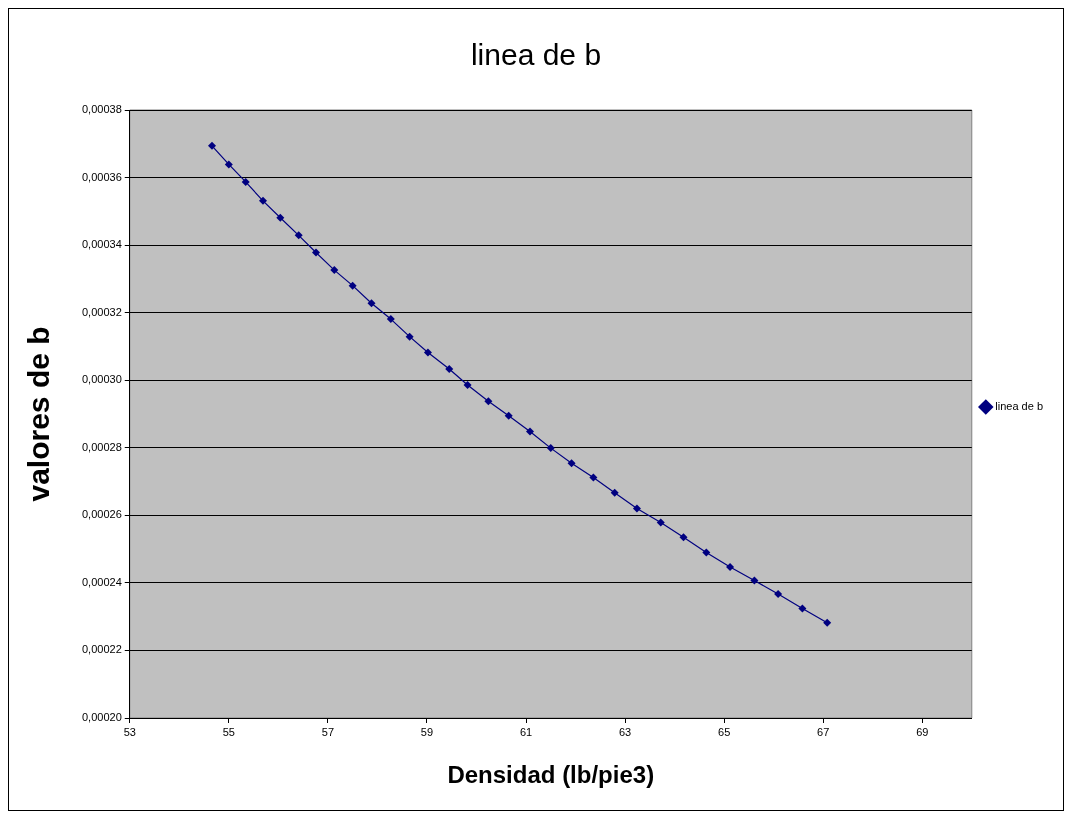 The width and height of the screenshot is (1072, 819). I want to click on x-tick-label: 53, so click(129, 731).